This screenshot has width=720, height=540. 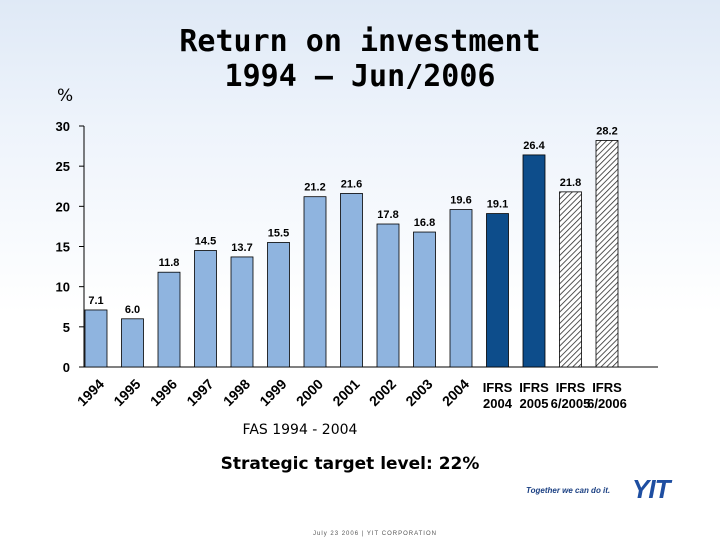 I want to click on y-tick-label: 25, so click(x=63, y=166).